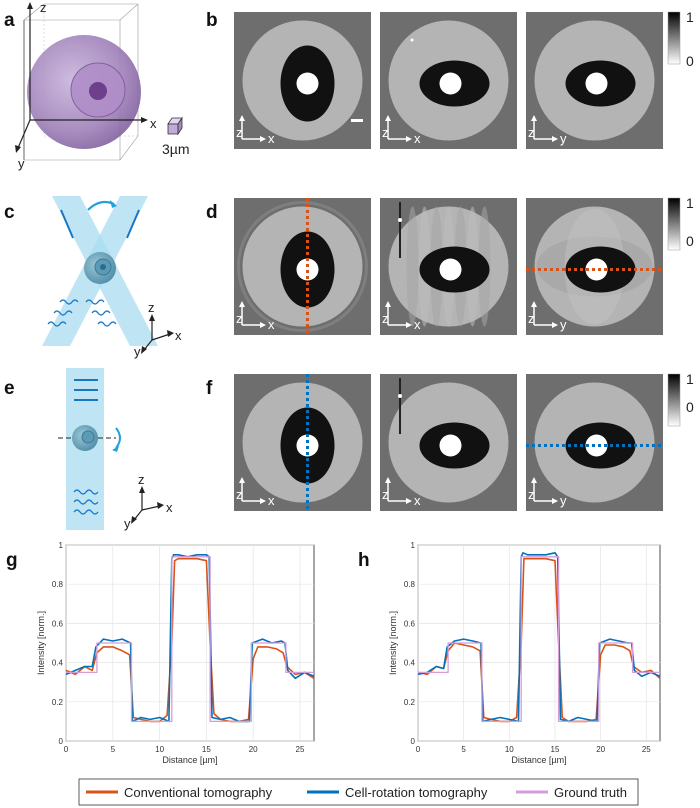 The height and width of the screenshot is (808, 700). Describe the element at coordinates (9, 20) in the screenshot. I see `panel-label-a: a` at that location.